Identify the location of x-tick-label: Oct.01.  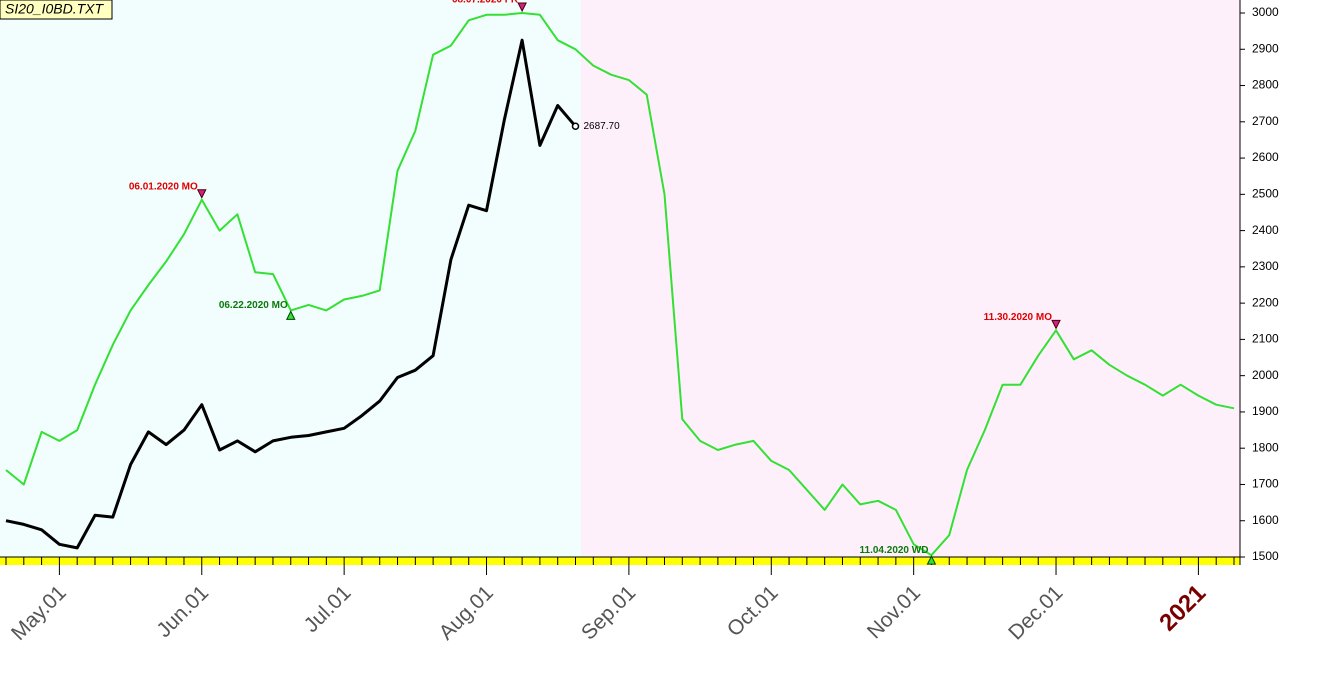
(753, 611).